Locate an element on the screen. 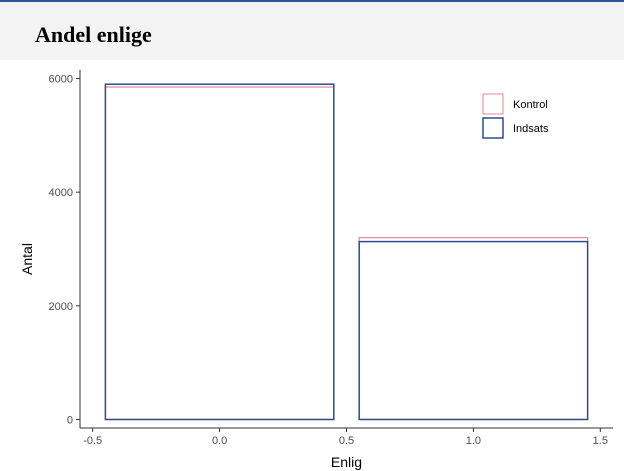 The image size is (624, 471). legend-label-indsats: Indsats is located at coordinates (531, 129).